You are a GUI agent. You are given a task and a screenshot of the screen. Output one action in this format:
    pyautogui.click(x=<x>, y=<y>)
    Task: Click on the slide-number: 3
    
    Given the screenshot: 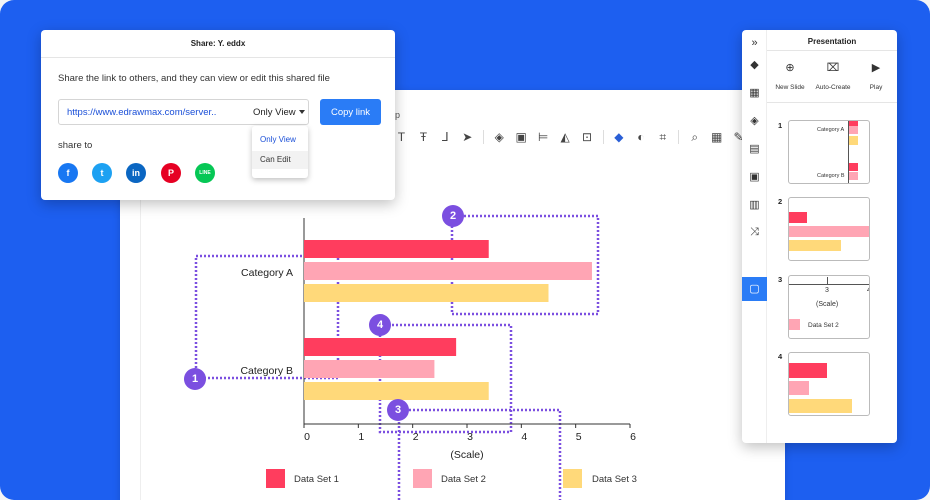 What is the action you would take?
    pyautogui.click(x=780, y=279)
    